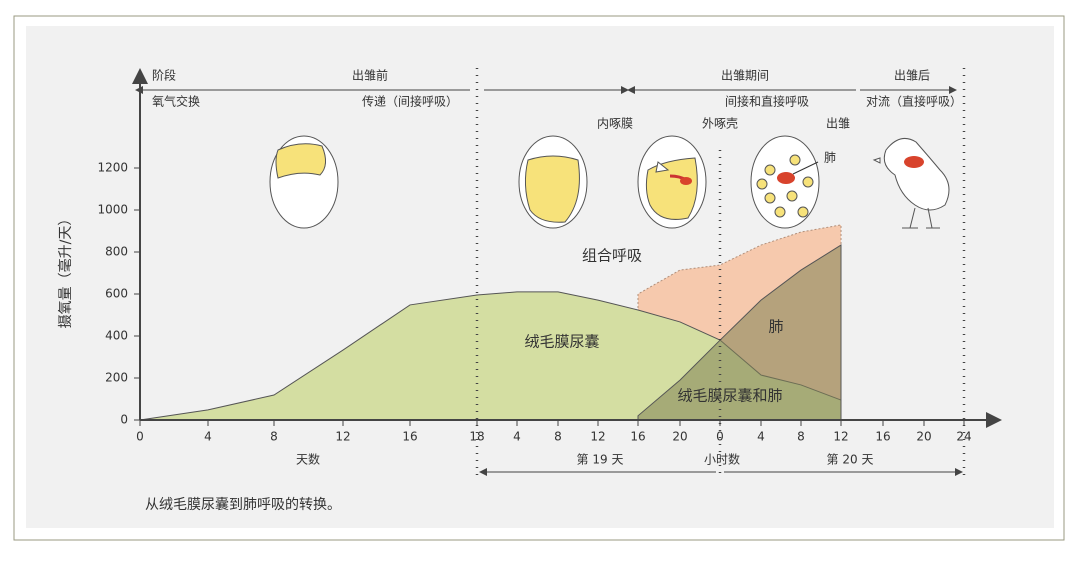 Image resolution: width=1080 pixels, height=572 pixels. I want to click on region-label: 绒毛膜尿囊, so click(561, 342).